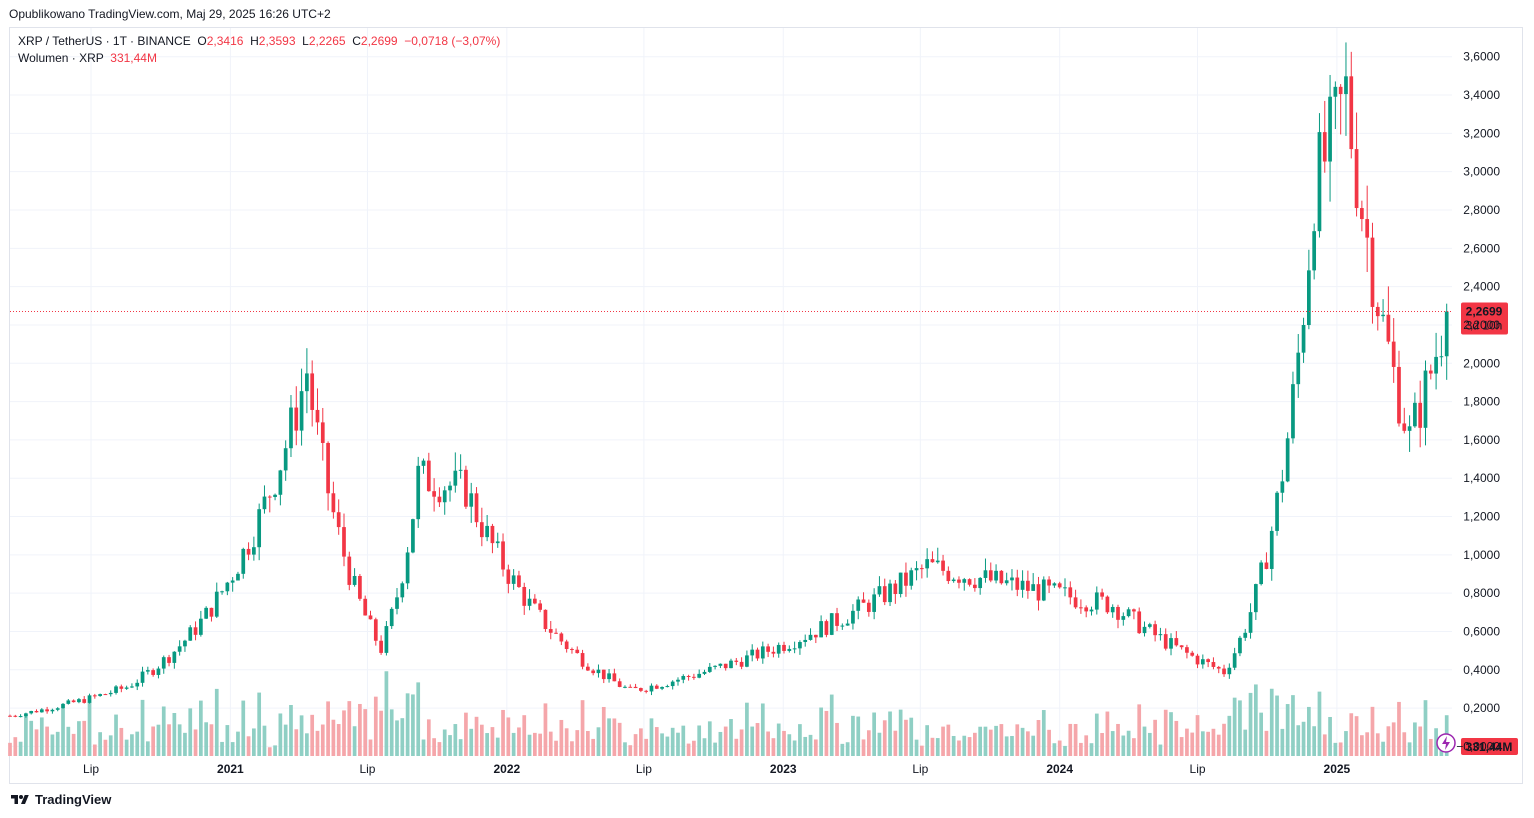 Image resolution: width=1534 pixels, height=818 pixels. What do you see at coordinates (1446, 743) in the screenshot?
I see `lightning-icon` at bounding box center [1446, 743].